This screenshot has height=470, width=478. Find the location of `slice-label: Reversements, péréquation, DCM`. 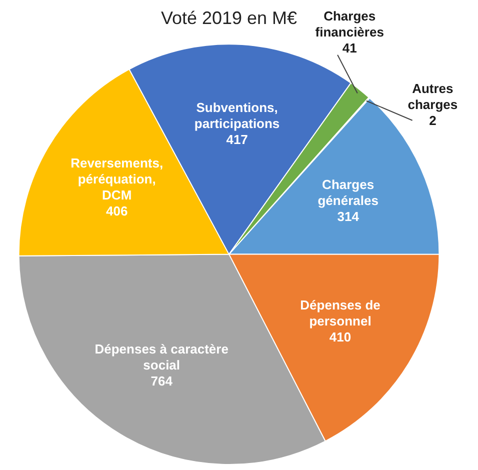

slice-label: Reversements, péréquation, DCM is located at coordinates (117, 179).